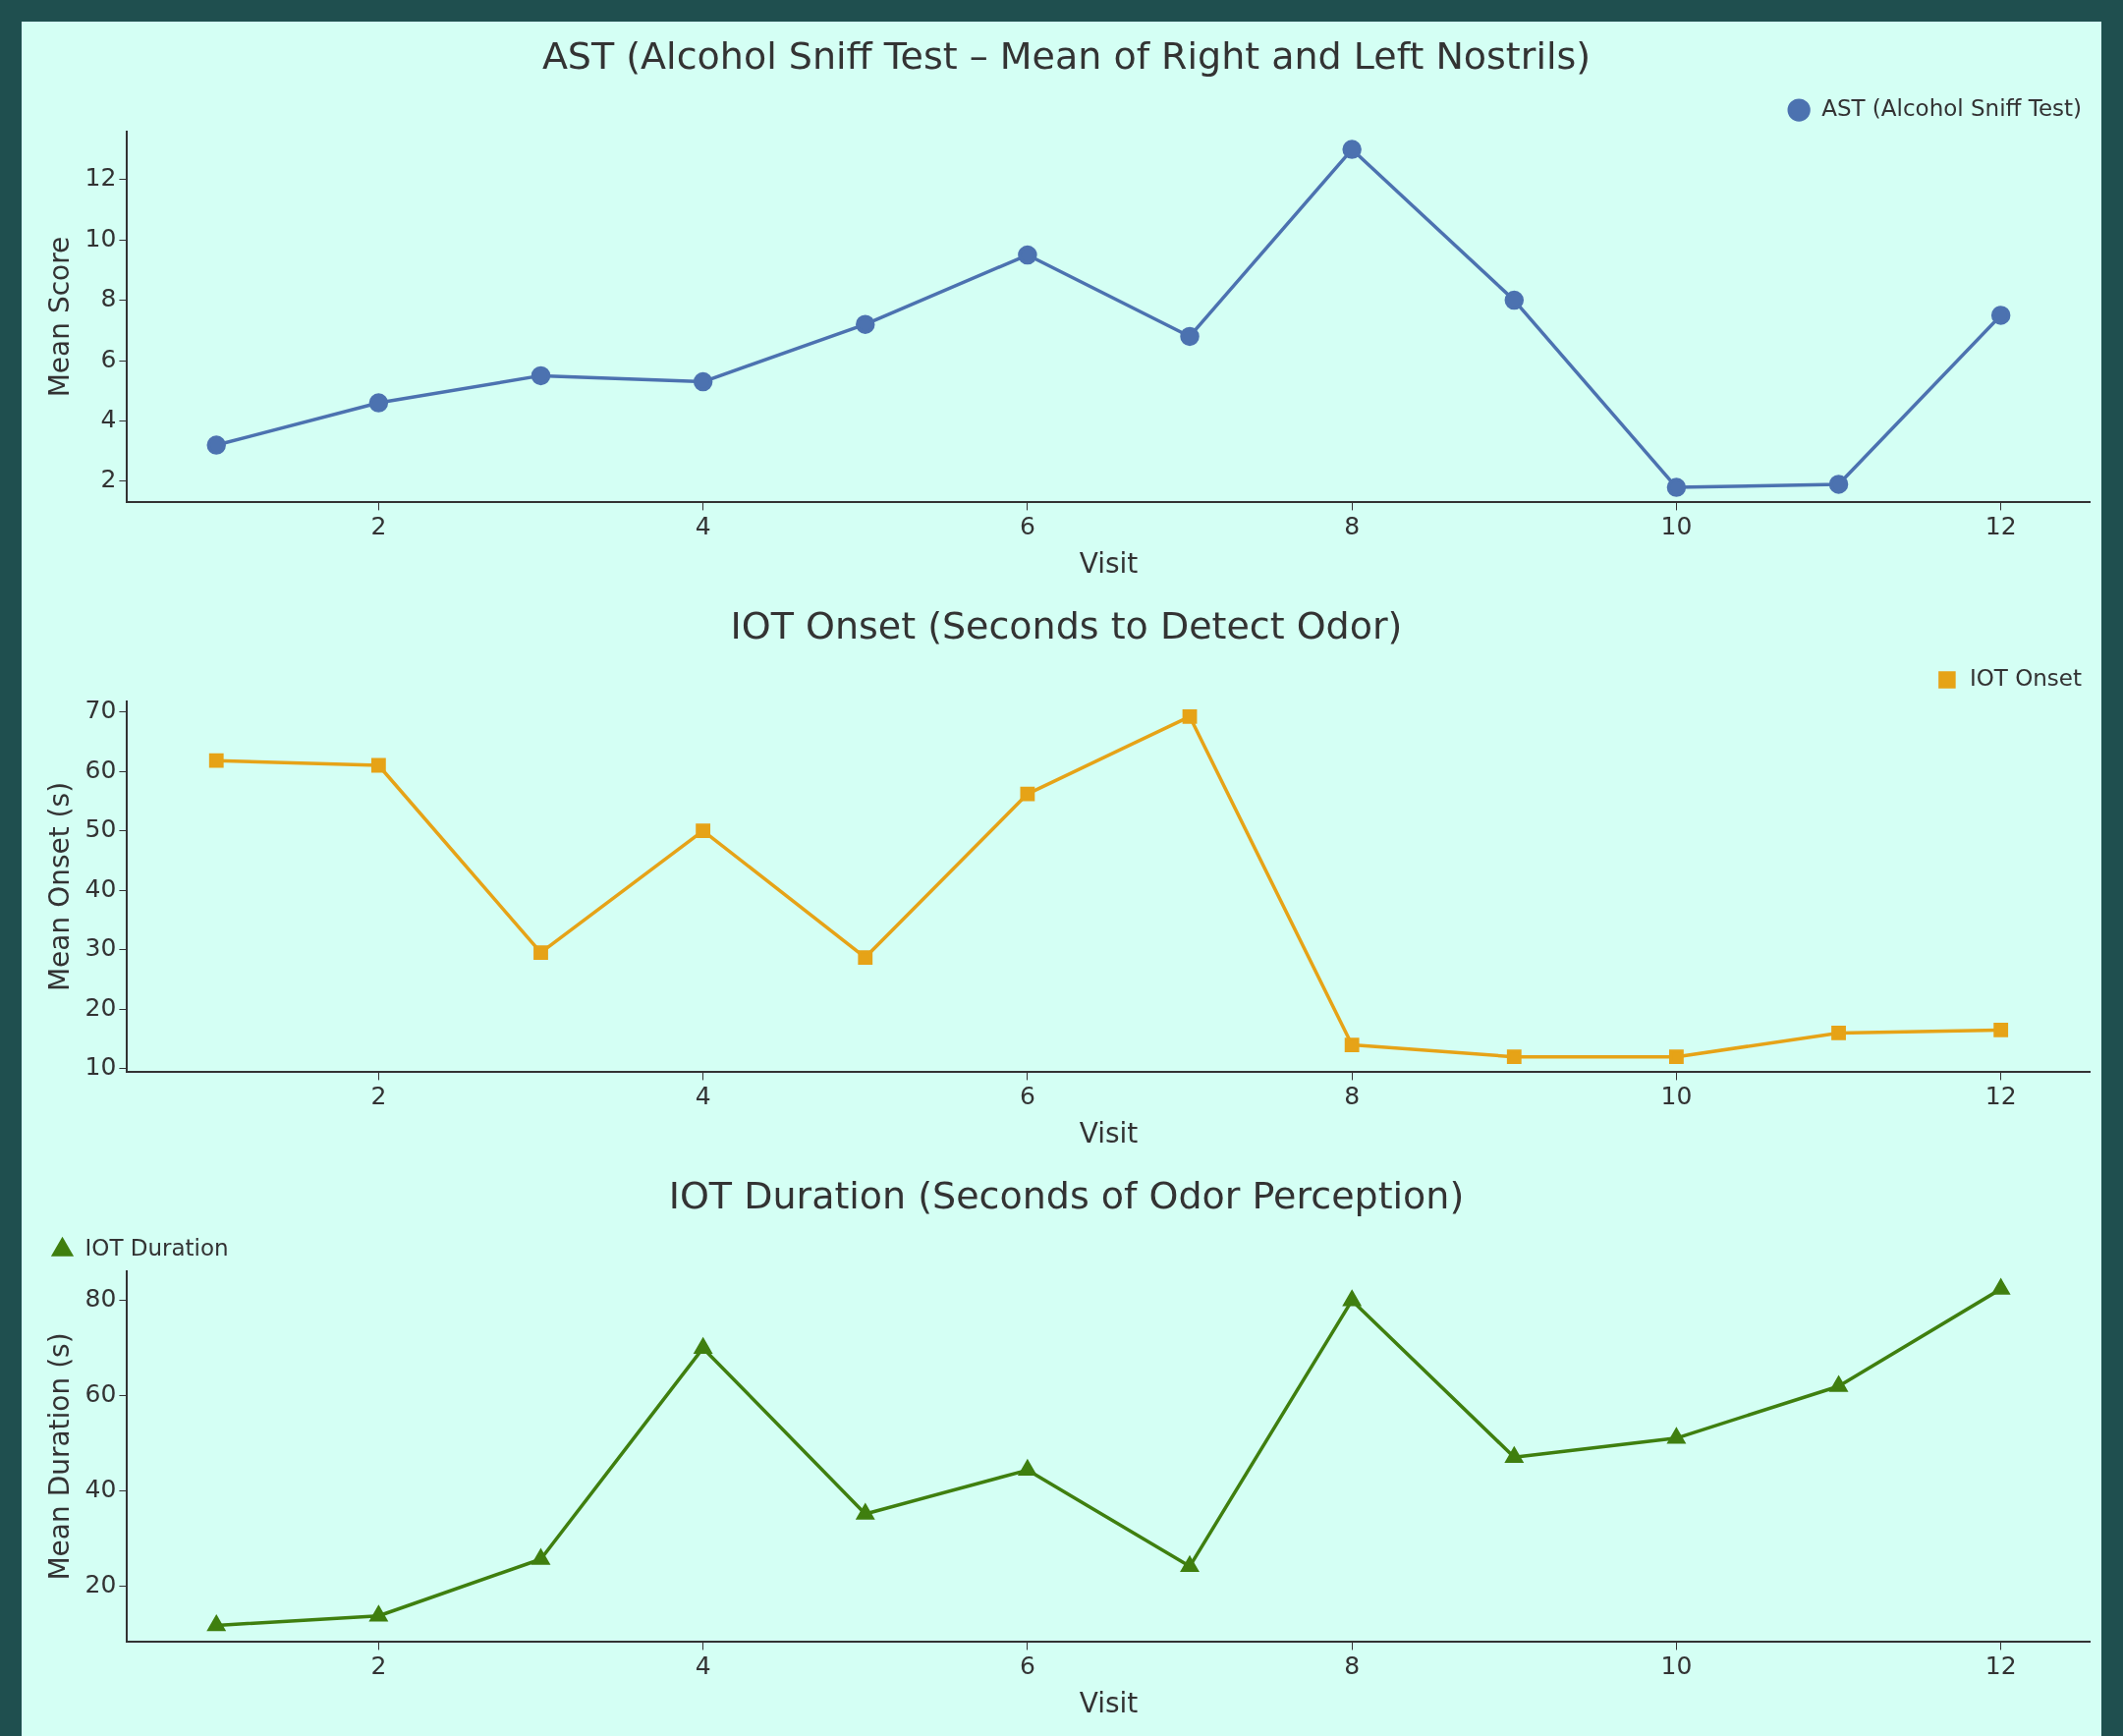 Image resolution: width=2123 pixels, height=1736 pixels. I want to click on y-tick-label: 8, so click(108, 298).